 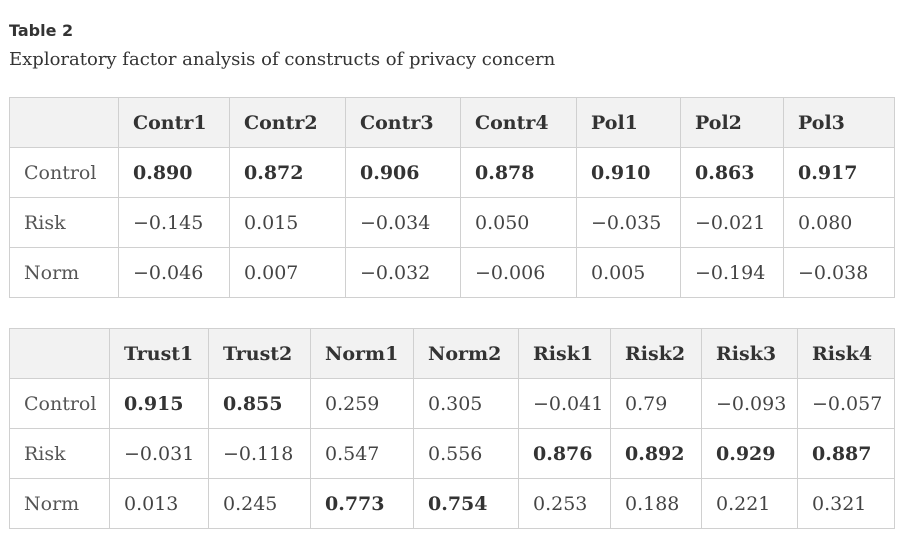 I want to click on table-cell: 0.906, so click(x=403, y=172).